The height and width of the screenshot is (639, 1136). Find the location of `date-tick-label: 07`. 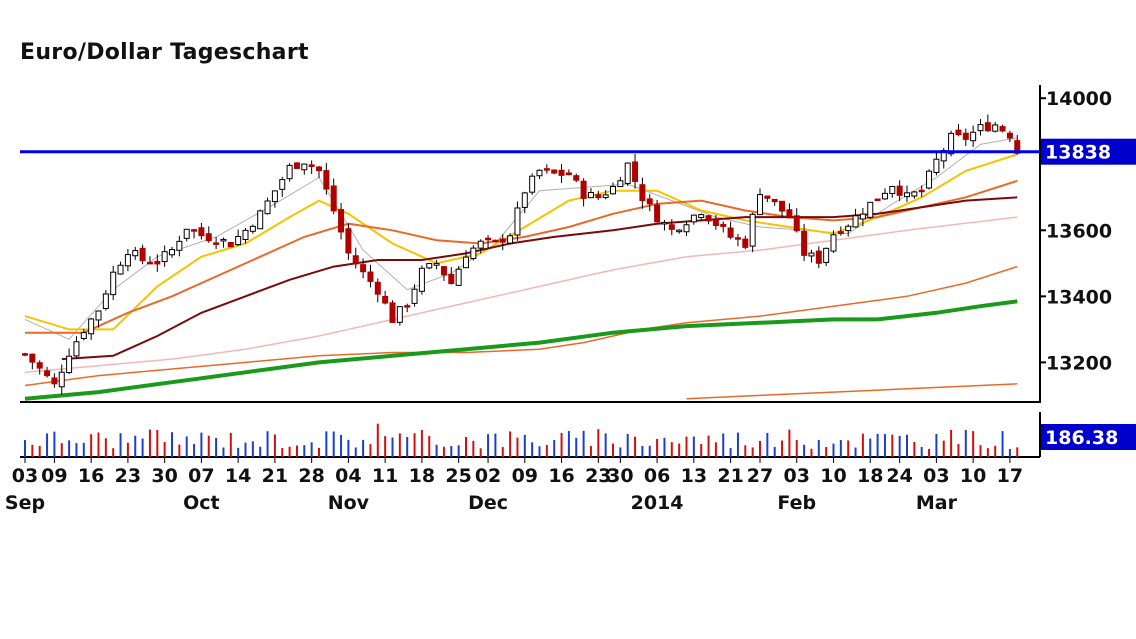

date-tick-label: 07 is located at coordinates (201, 476).